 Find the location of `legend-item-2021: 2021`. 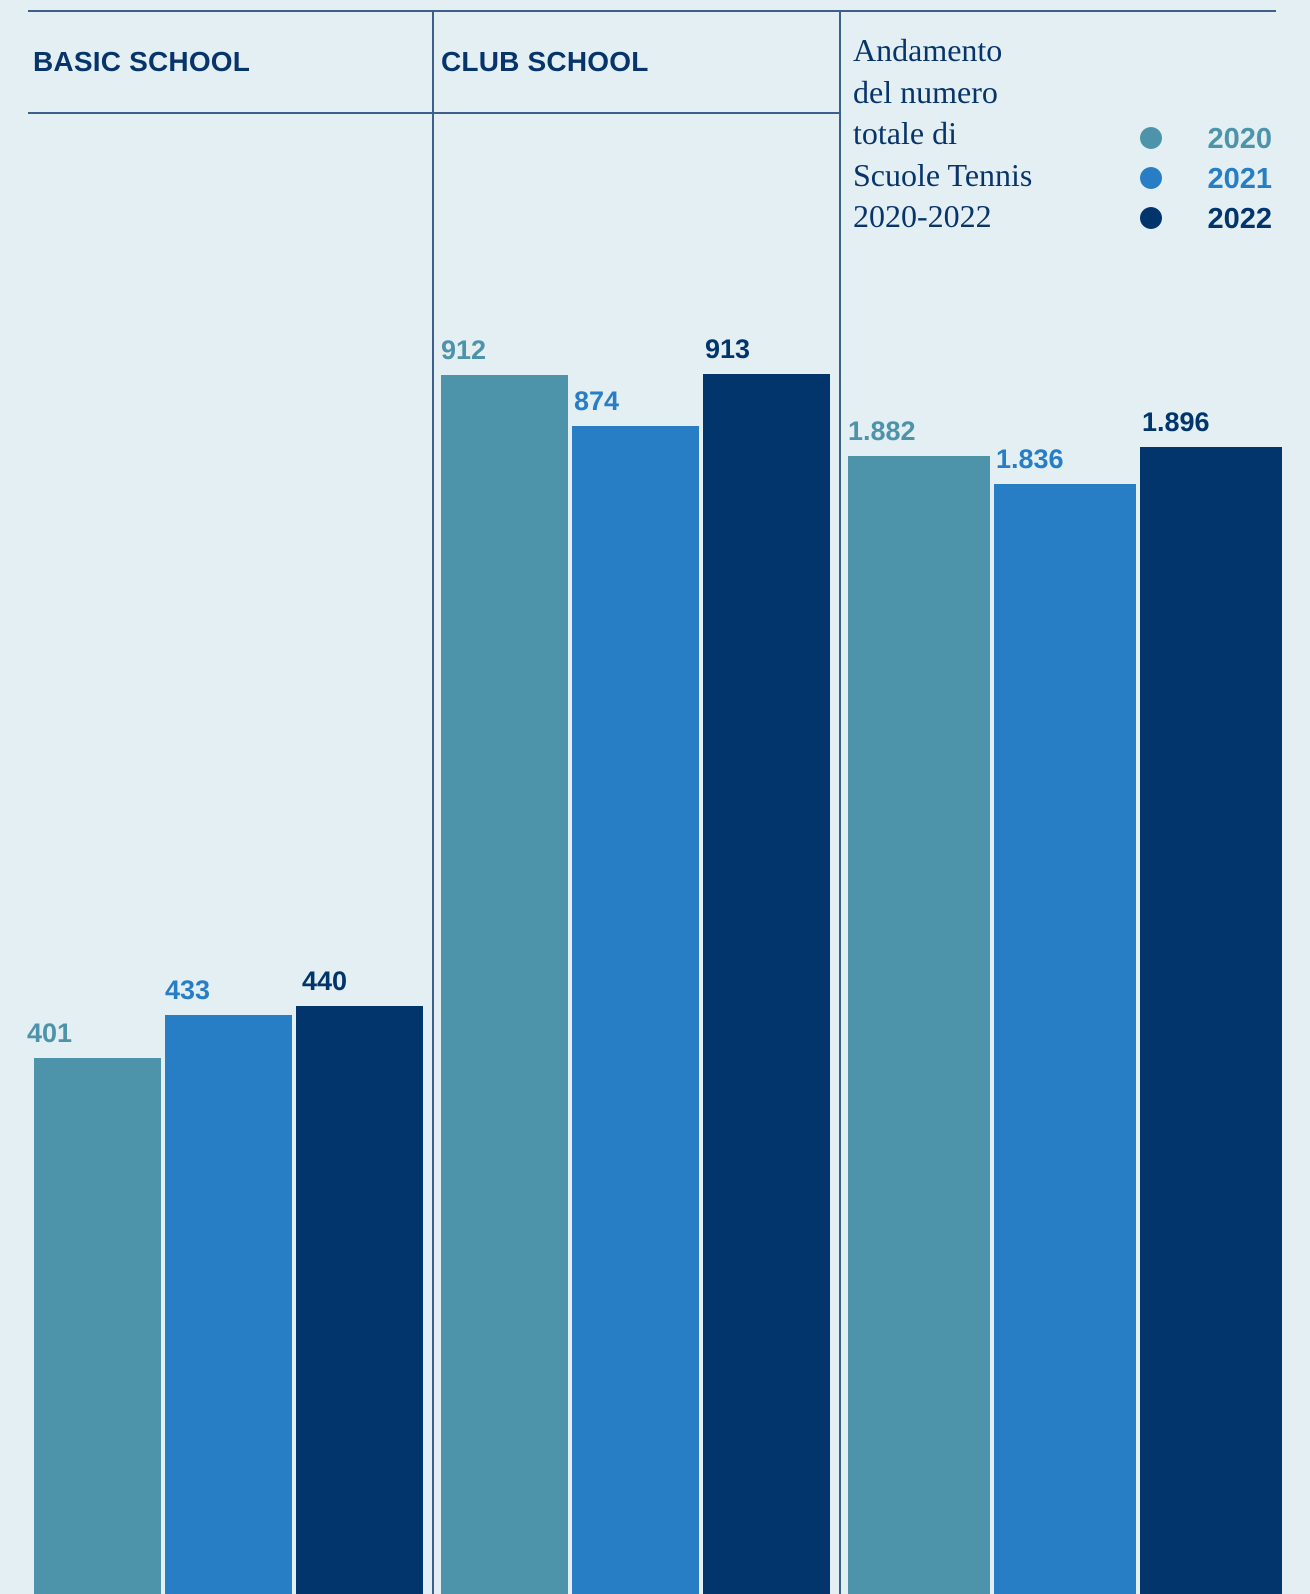

legend-item-2021: 2021 is located at coordinates (1192, 180).